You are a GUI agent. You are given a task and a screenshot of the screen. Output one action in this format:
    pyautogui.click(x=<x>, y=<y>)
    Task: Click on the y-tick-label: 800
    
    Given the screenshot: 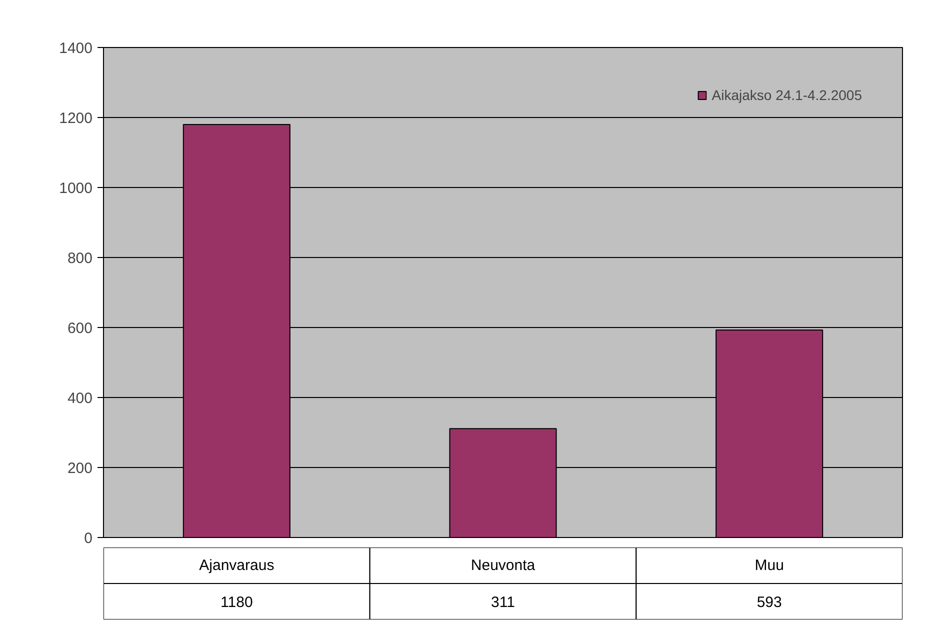 What is the action you would take?
    pyautogui.click(x=80, y=258)
    